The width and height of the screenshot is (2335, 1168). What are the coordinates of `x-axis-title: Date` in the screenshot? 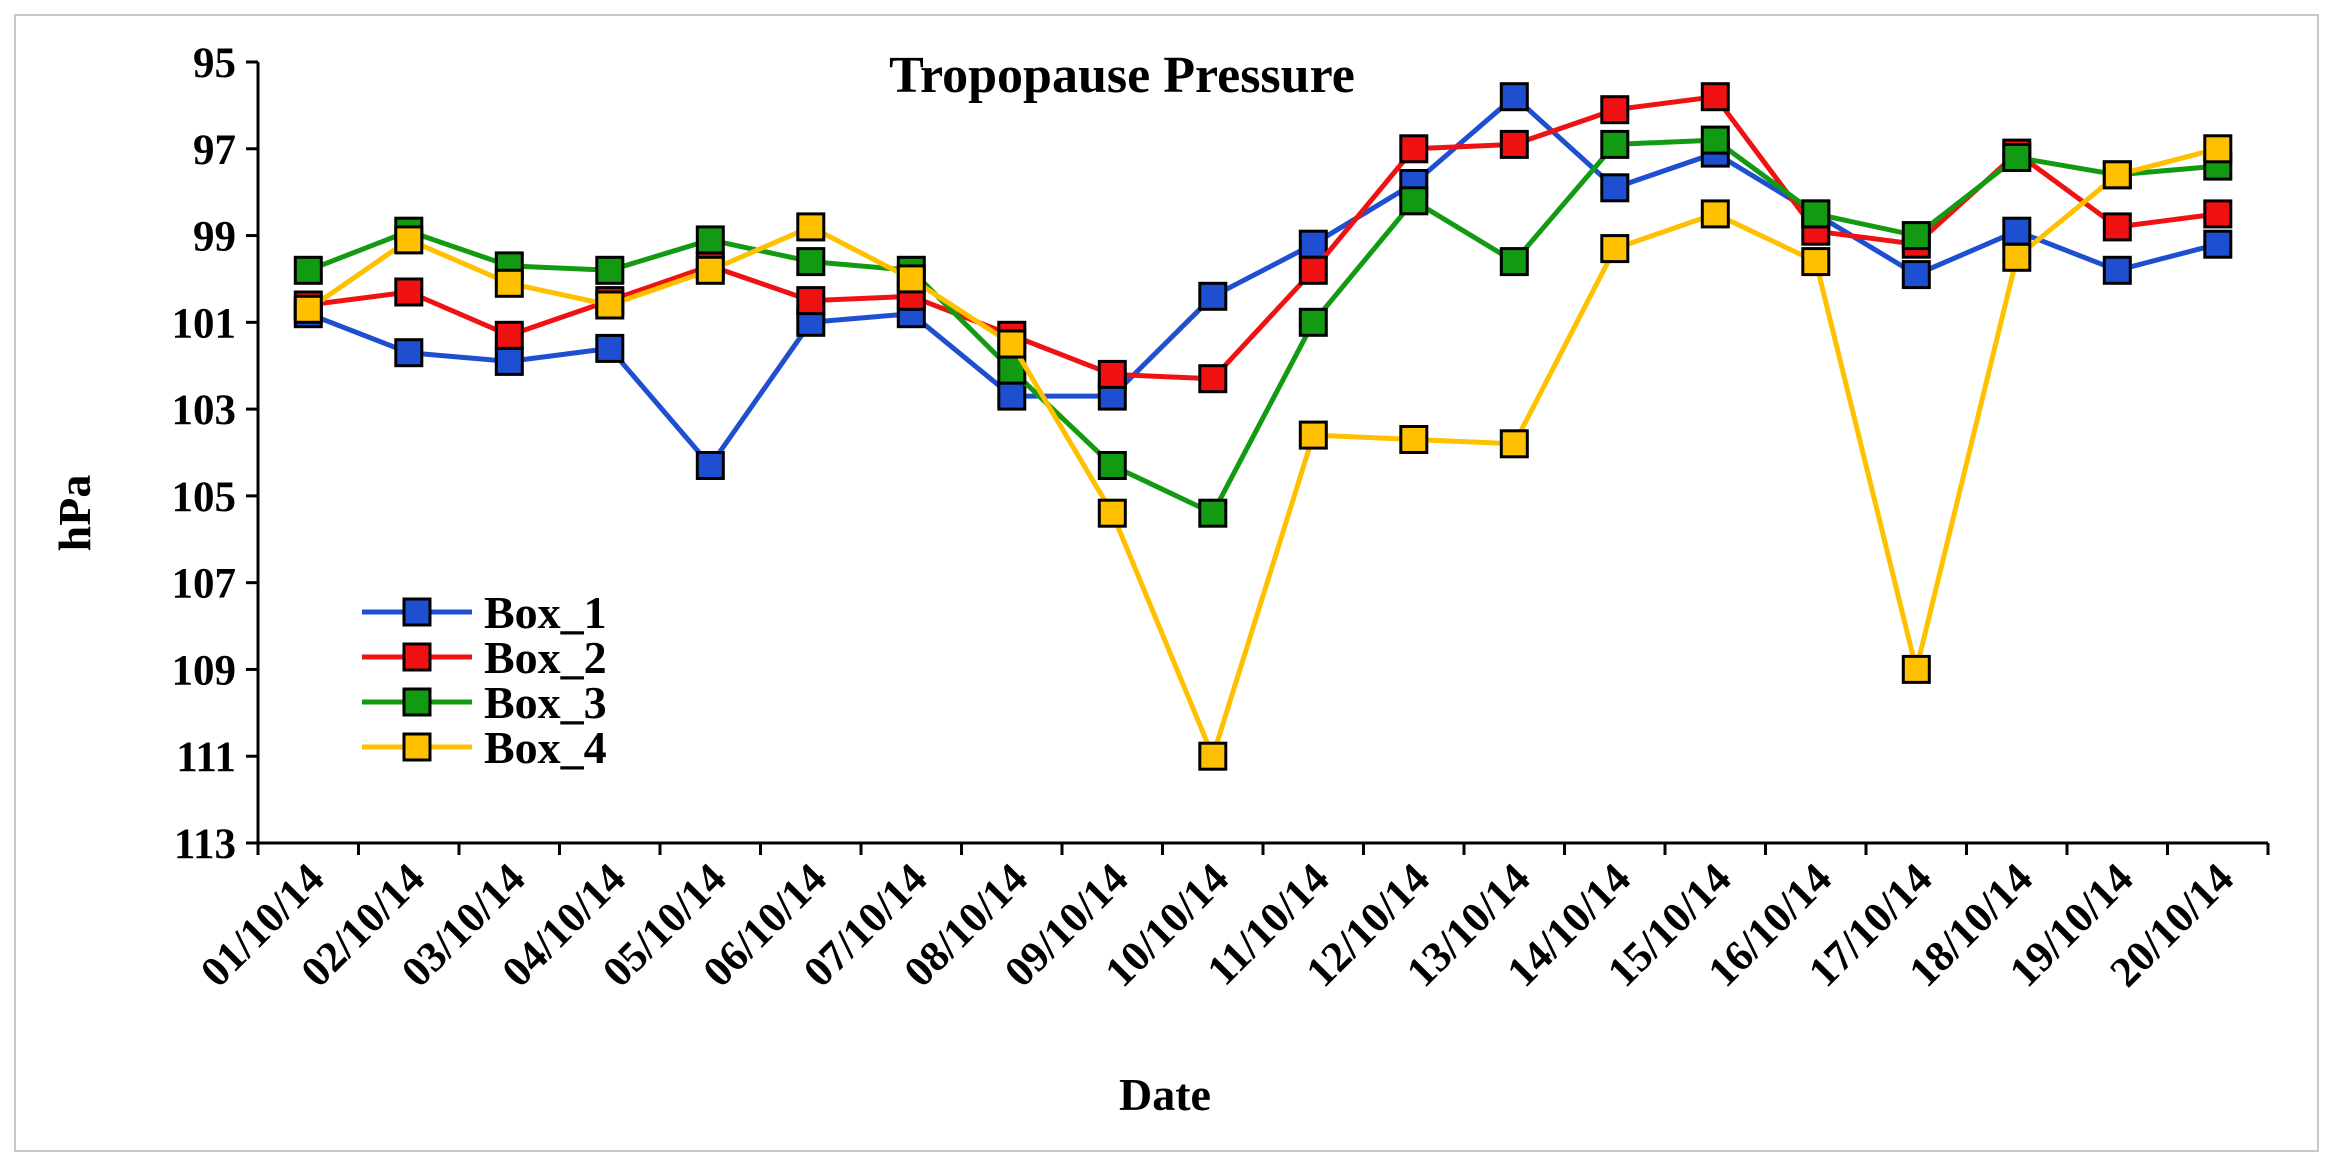 It's located at (1165, 1094).